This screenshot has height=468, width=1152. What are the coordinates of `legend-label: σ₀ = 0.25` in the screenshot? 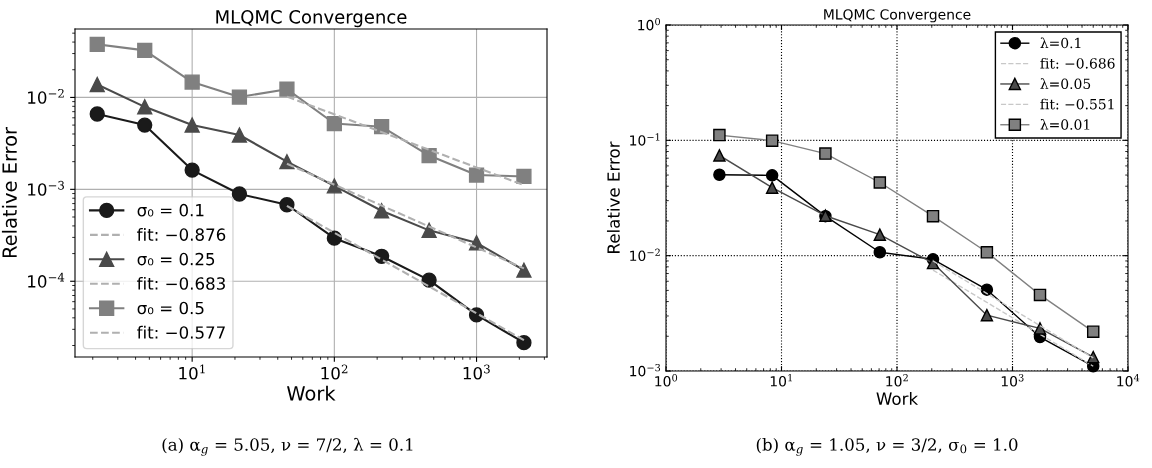 It's located at (176, 259).